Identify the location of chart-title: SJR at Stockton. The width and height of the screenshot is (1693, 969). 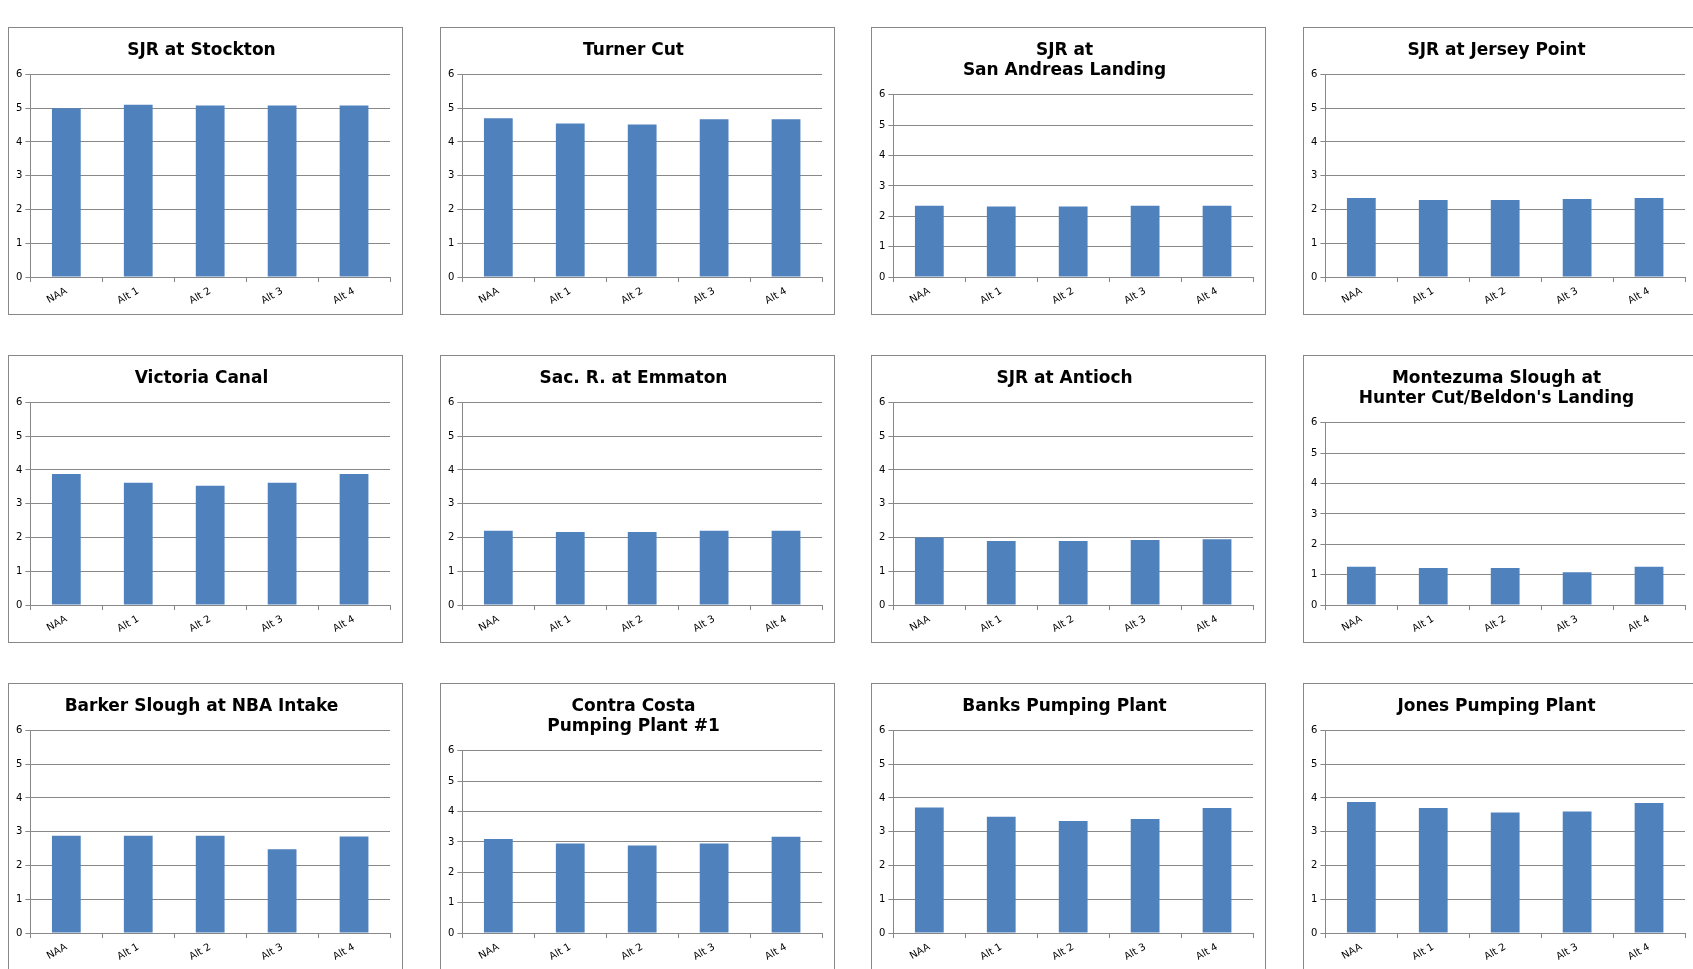
(201, 48).